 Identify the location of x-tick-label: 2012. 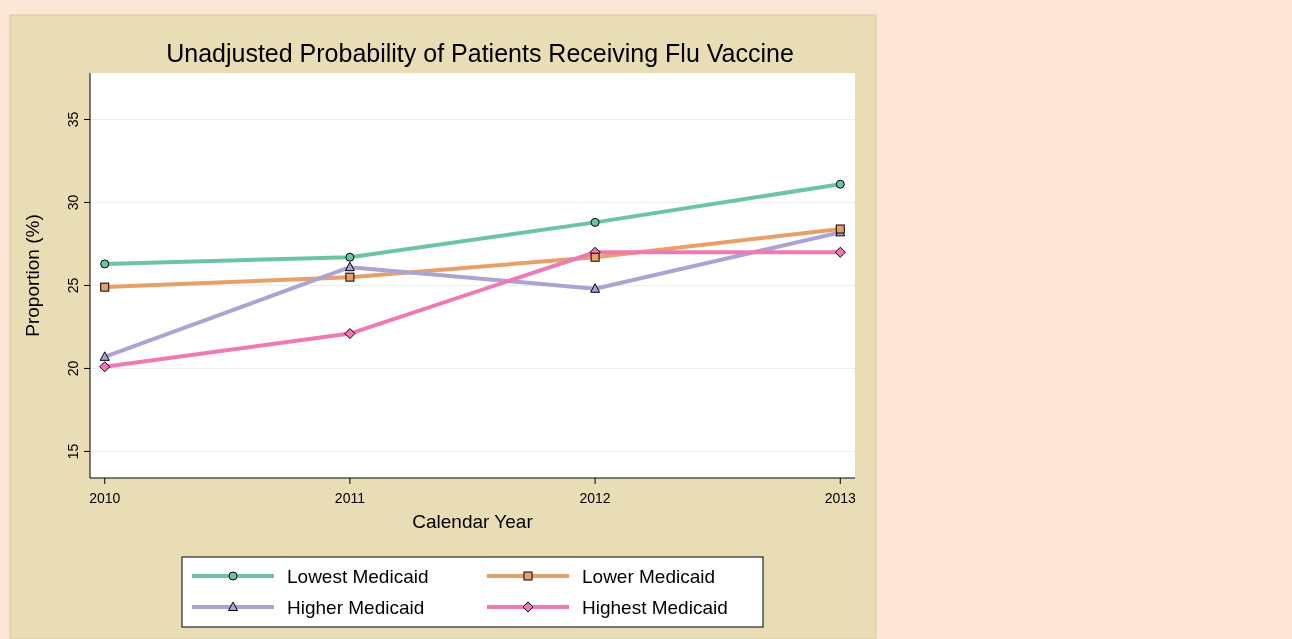
(595, 498).